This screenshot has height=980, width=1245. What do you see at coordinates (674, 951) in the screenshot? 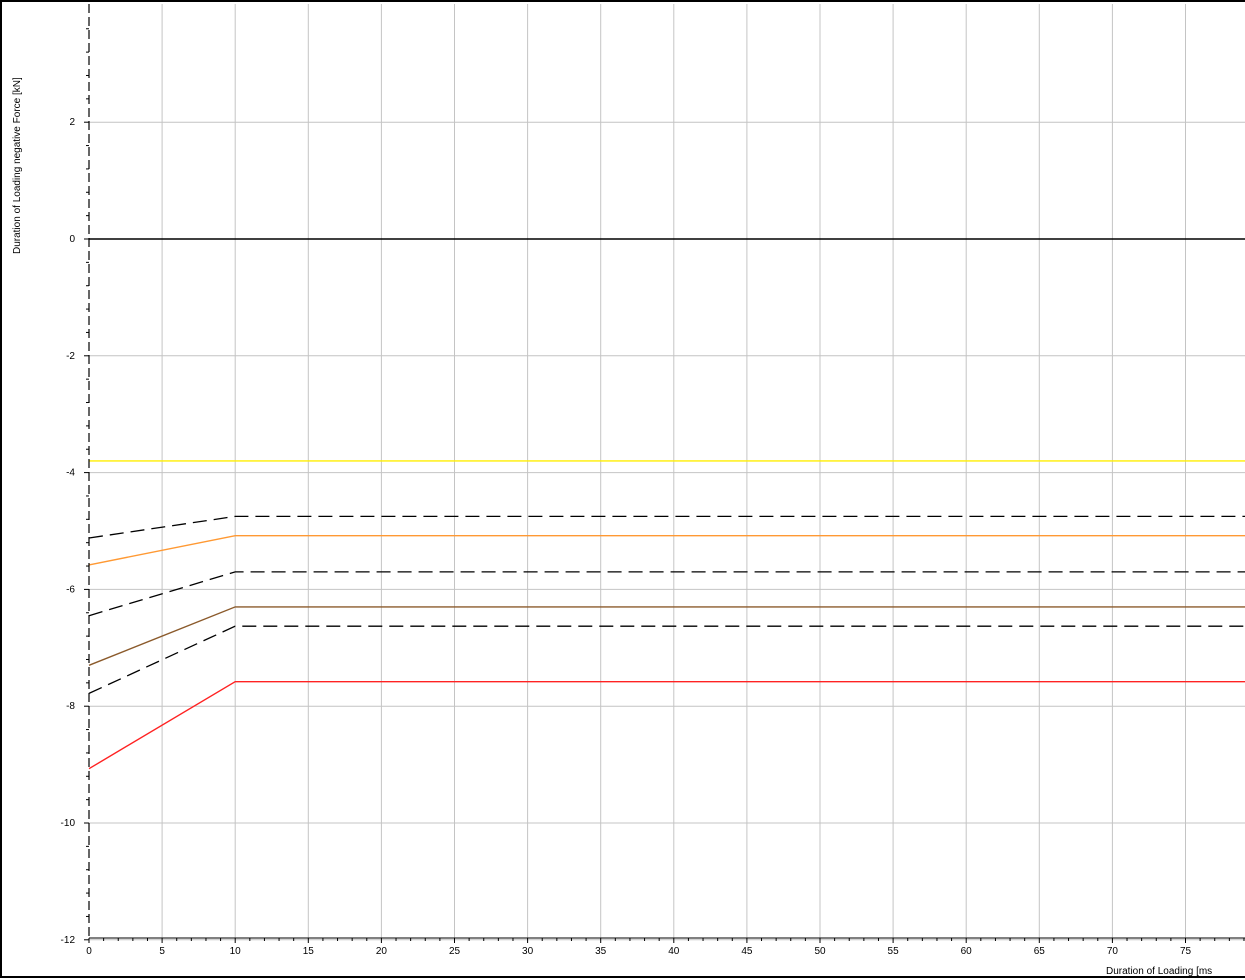
I see `x-tick-label: 40` at bounding box center [674, 951].